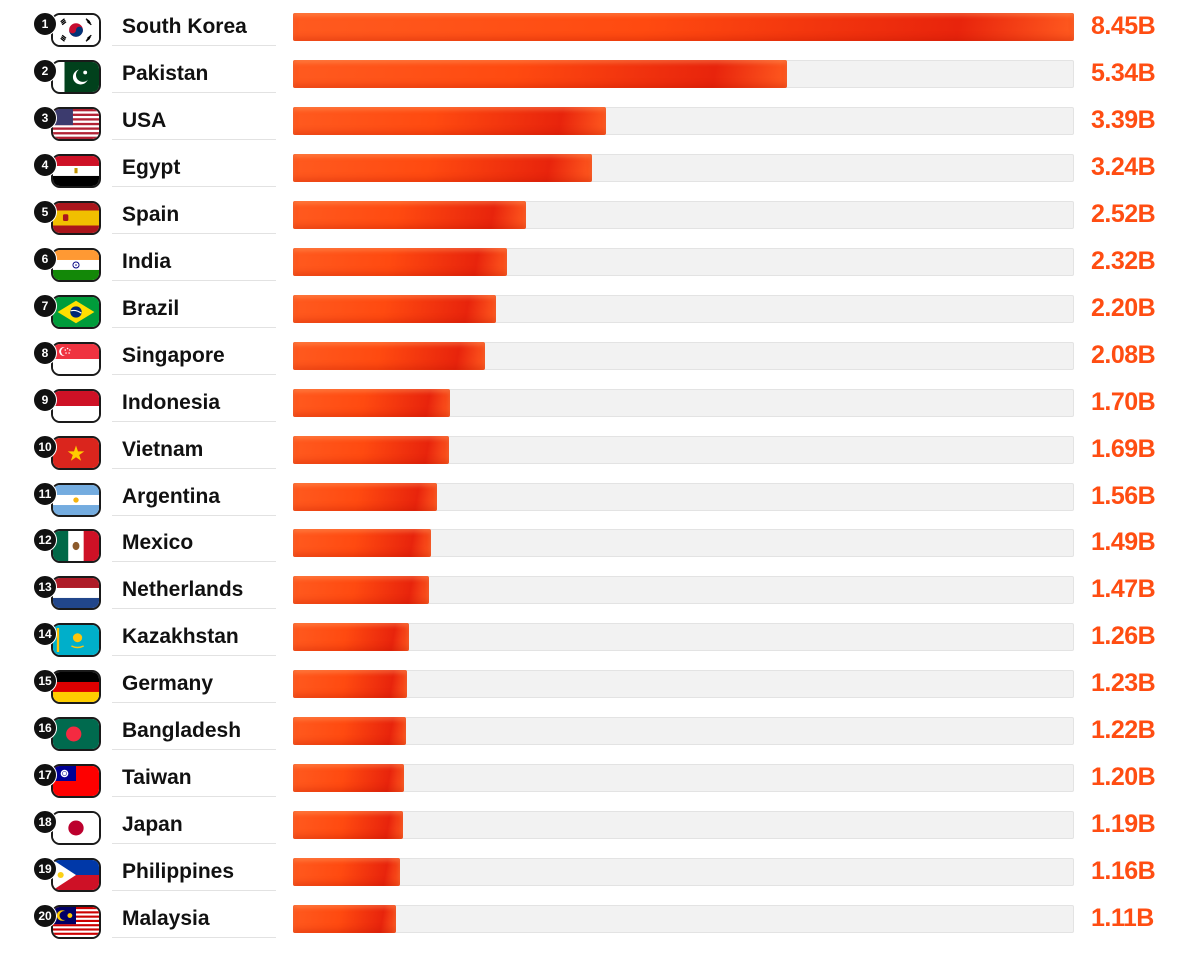 The width and height of the screenshot is (1200, 966). Describe the element at coordinates (45, 587) in the screenshot. I see `rank-badge: 13` at that location.